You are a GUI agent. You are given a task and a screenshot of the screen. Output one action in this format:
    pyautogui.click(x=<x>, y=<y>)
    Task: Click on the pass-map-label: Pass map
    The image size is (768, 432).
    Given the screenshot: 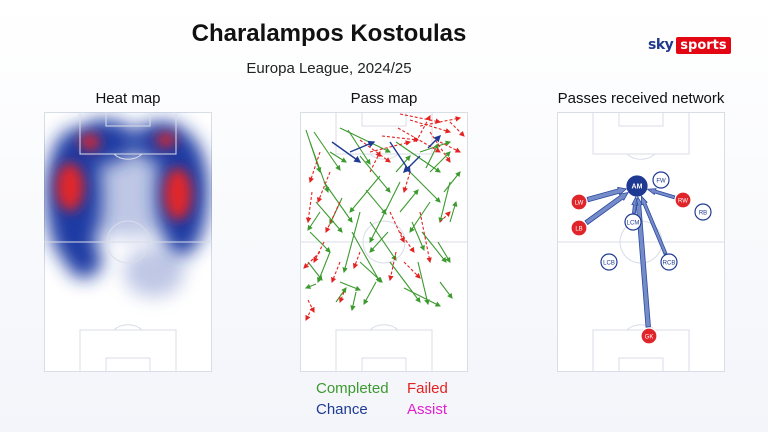 What is the action you would take?
    pyautogui.click(x=384, y=98)
    